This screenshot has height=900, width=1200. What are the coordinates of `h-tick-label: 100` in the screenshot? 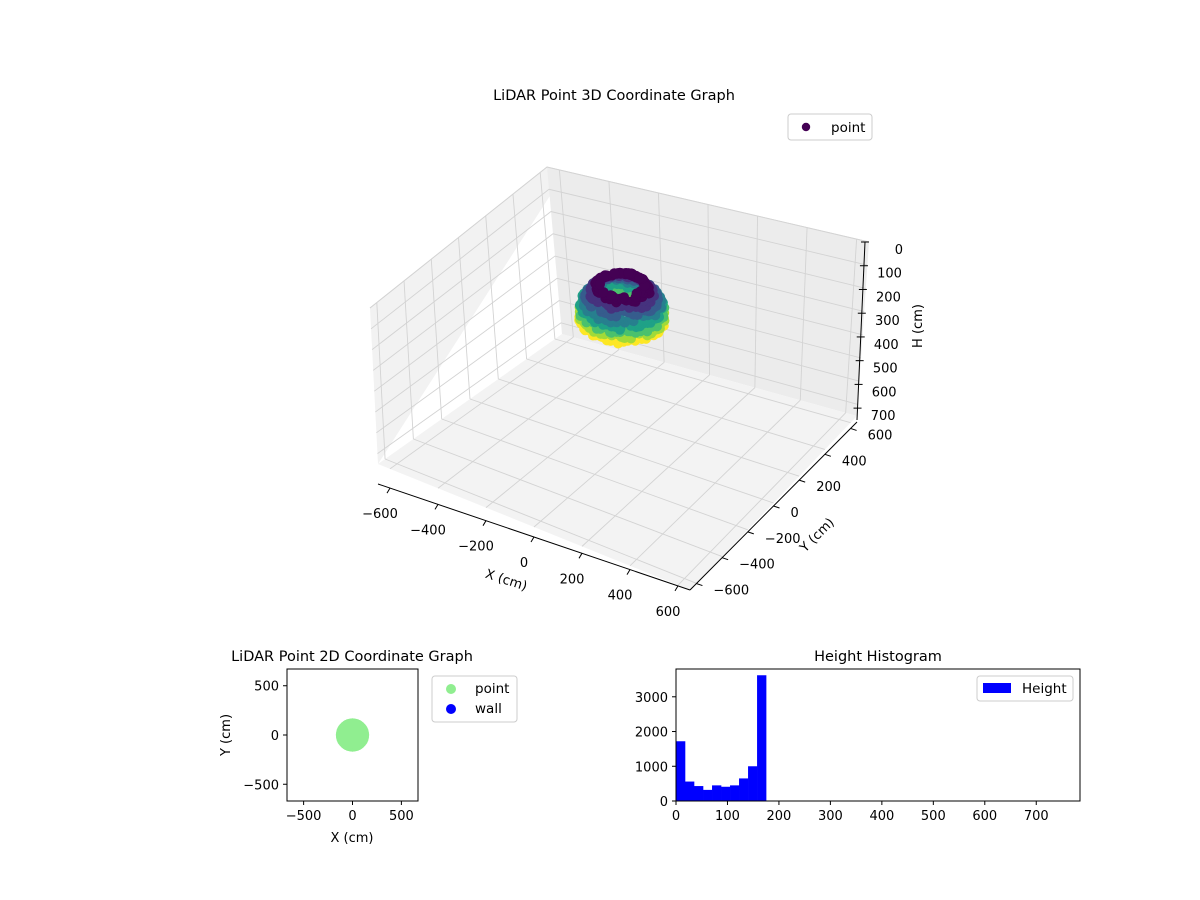 It's located at (889, 274).